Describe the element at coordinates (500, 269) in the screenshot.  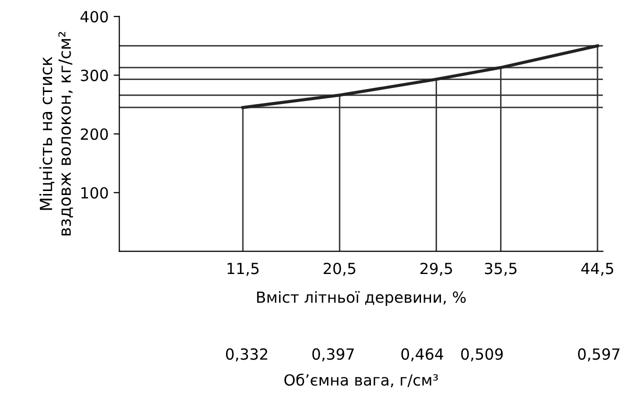
I see `x-tick-label: 35,5` at that location.